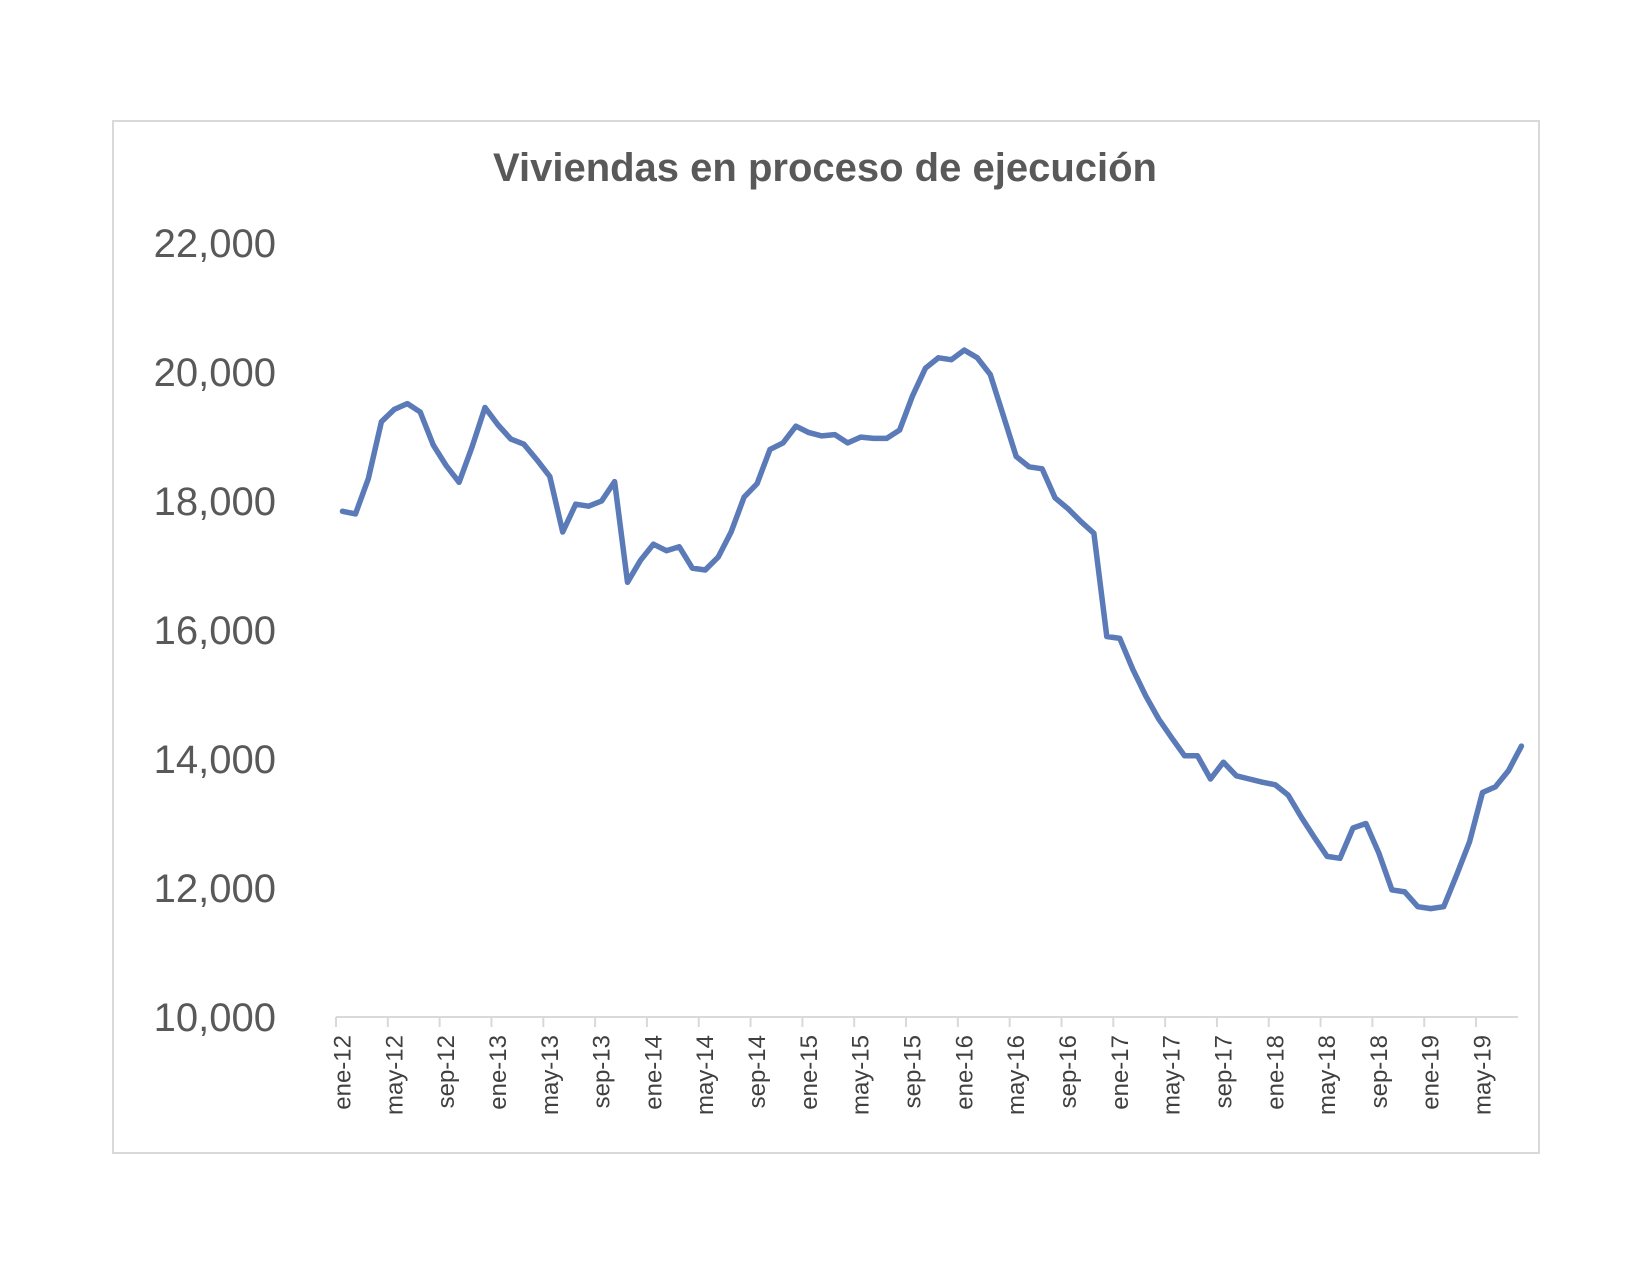 This screenshot has height=1275, width=1650. Describe the element at coordinates (1327, 1075) in the screenshot. I see `x-tick-label: may-18` at that location.